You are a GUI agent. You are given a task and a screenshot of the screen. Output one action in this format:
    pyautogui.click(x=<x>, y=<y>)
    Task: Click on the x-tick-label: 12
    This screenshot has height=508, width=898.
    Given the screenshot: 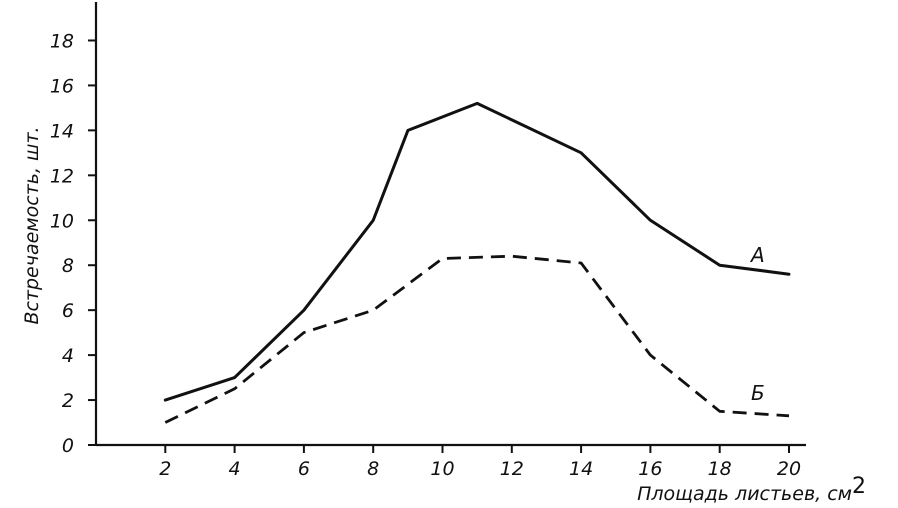 What is the action you would take?
    pyautogui.click(x=512, y=469)
    